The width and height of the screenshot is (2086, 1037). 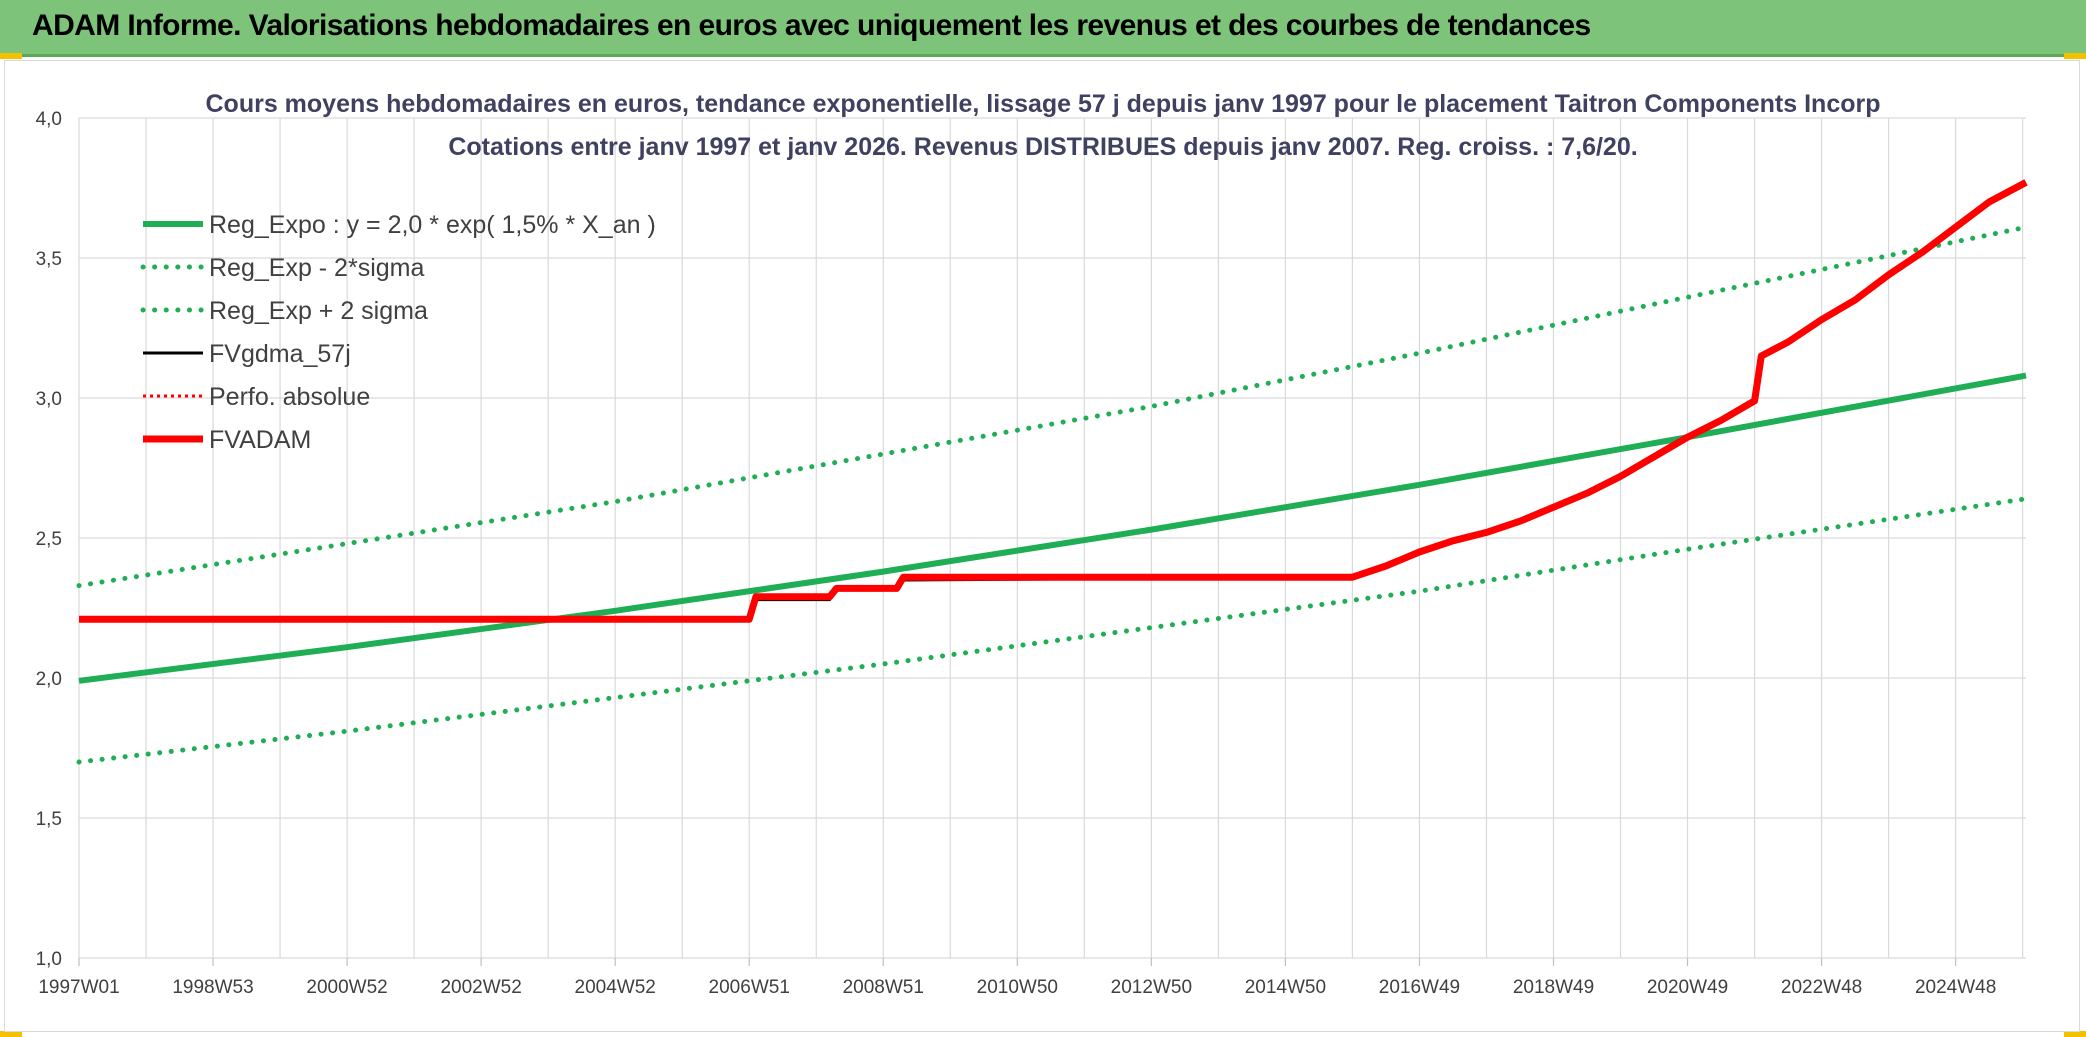 I want to click on corner-accent-left, so click(x=11, y=56).